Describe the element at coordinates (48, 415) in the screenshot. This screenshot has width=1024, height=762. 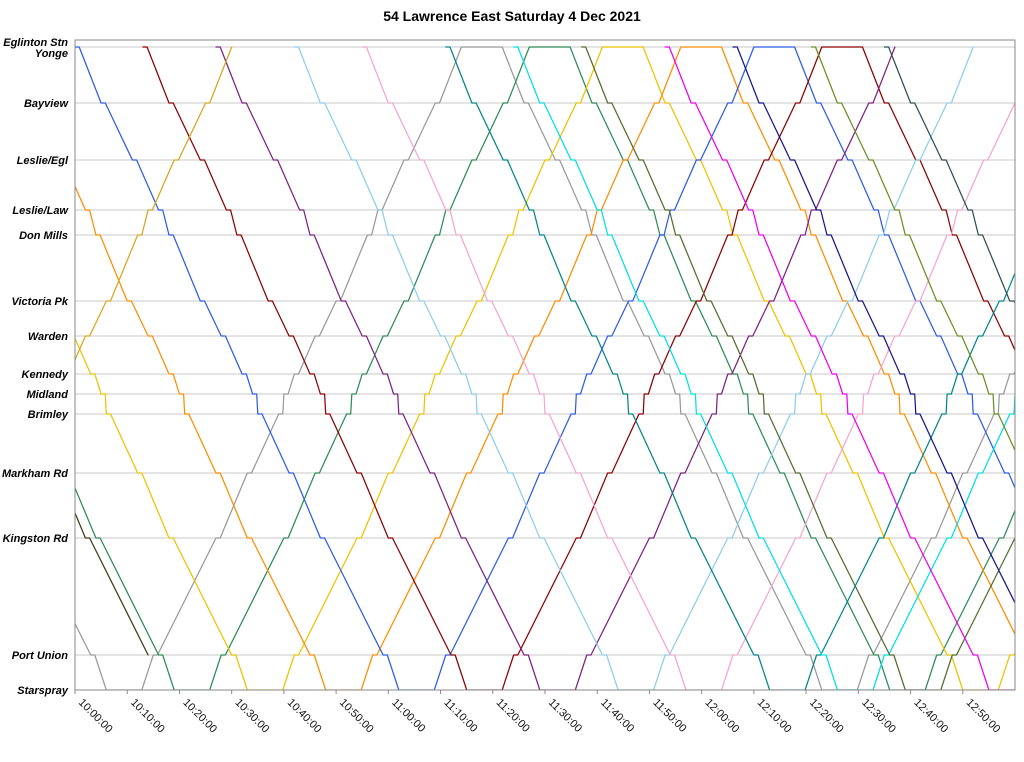
I see `station-label: Brimley` at that location.